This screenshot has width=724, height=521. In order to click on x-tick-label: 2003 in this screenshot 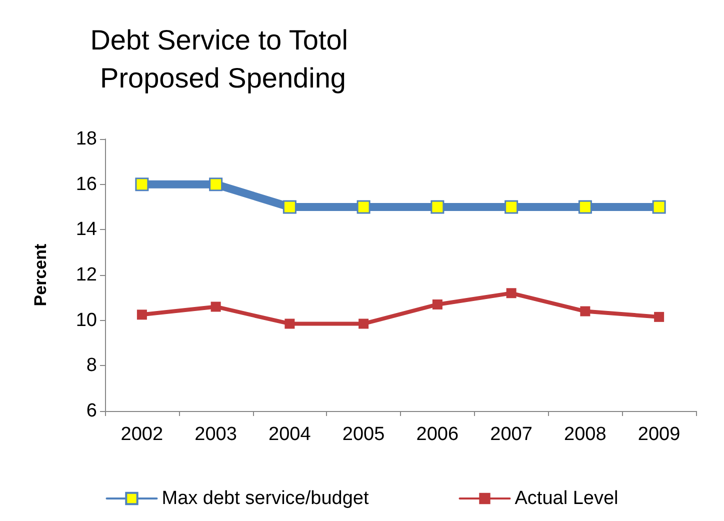, I will do `click(215, 434)`.